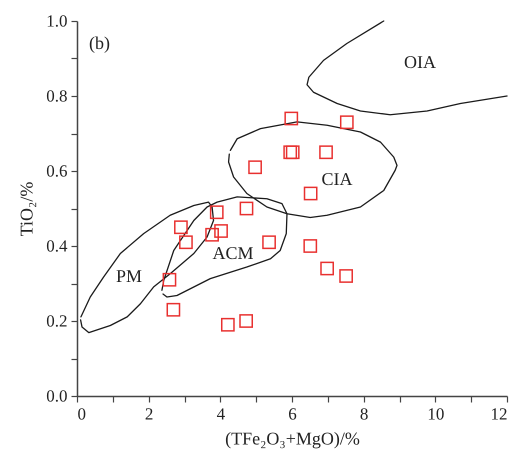 Image resolution: width=522 pixels, height=453 pixels. I want to click on y-tick-label: 0.2, so click(57, 321).